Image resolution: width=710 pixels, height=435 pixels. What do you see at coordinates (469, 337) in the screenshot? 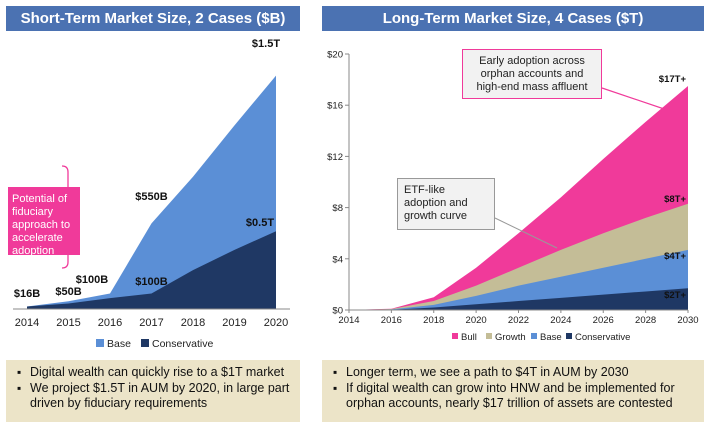
I see `right-legend-label-bull: Bull` at bounding box center [469, 337].